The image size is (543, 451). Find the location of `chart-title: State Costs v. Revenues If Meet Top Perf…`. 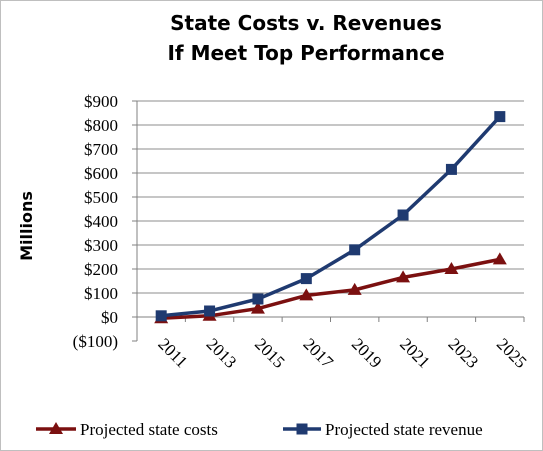

chart-title: State Costs v. Revenues If Meet Top Perf… is located at coordinates (305, 38).